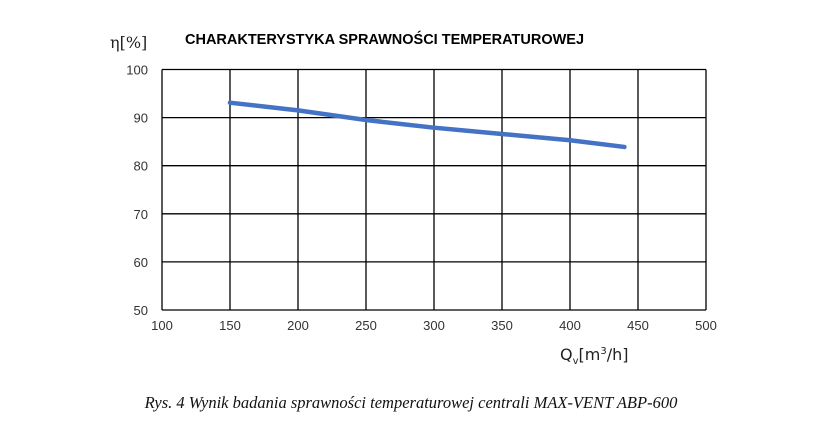 The image size is (822, 443). What do you see at coordinates (230, 325) in the screenshot?
I see `x-tick-label: 150` at bounding box center [230, 325].